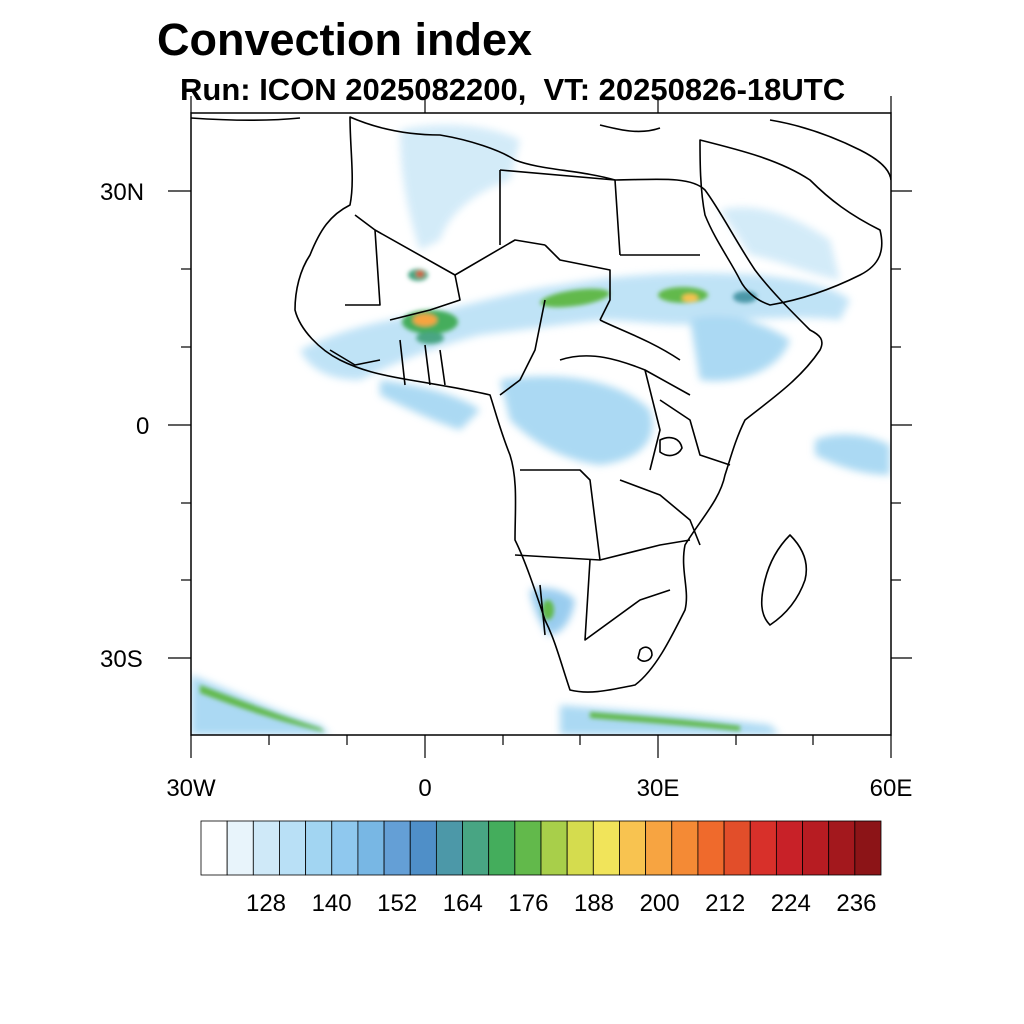 This screenshot has width=1024, height=1024. I want to click on colorbar-tick-label: 200, so click(659, 903).